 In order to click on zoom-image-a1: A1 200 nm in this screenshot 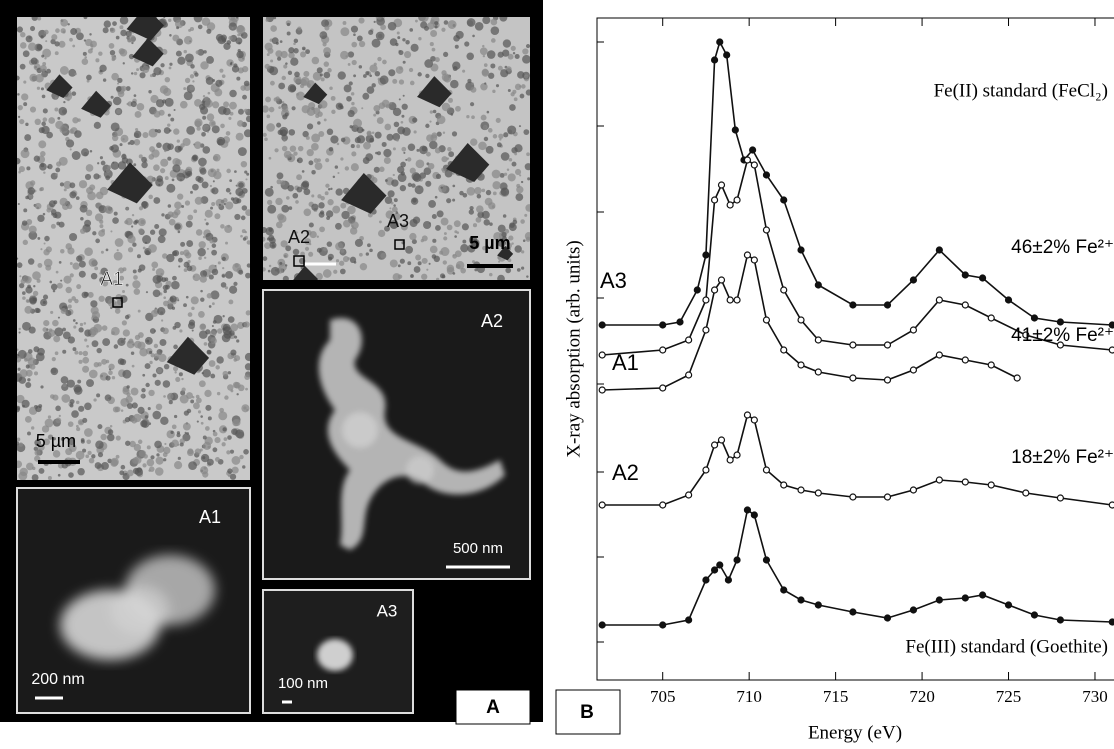, I will do `click(133, 600)`.